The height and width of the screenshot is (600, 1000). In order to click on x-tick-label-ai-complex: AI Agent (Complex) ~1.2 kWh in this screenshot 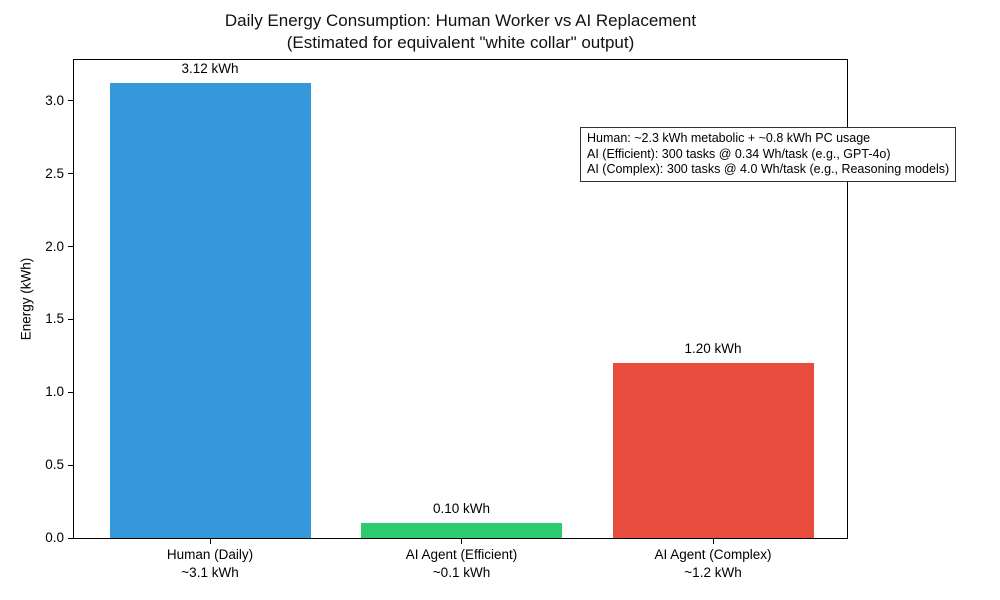, I will do `click(713, 563)`.